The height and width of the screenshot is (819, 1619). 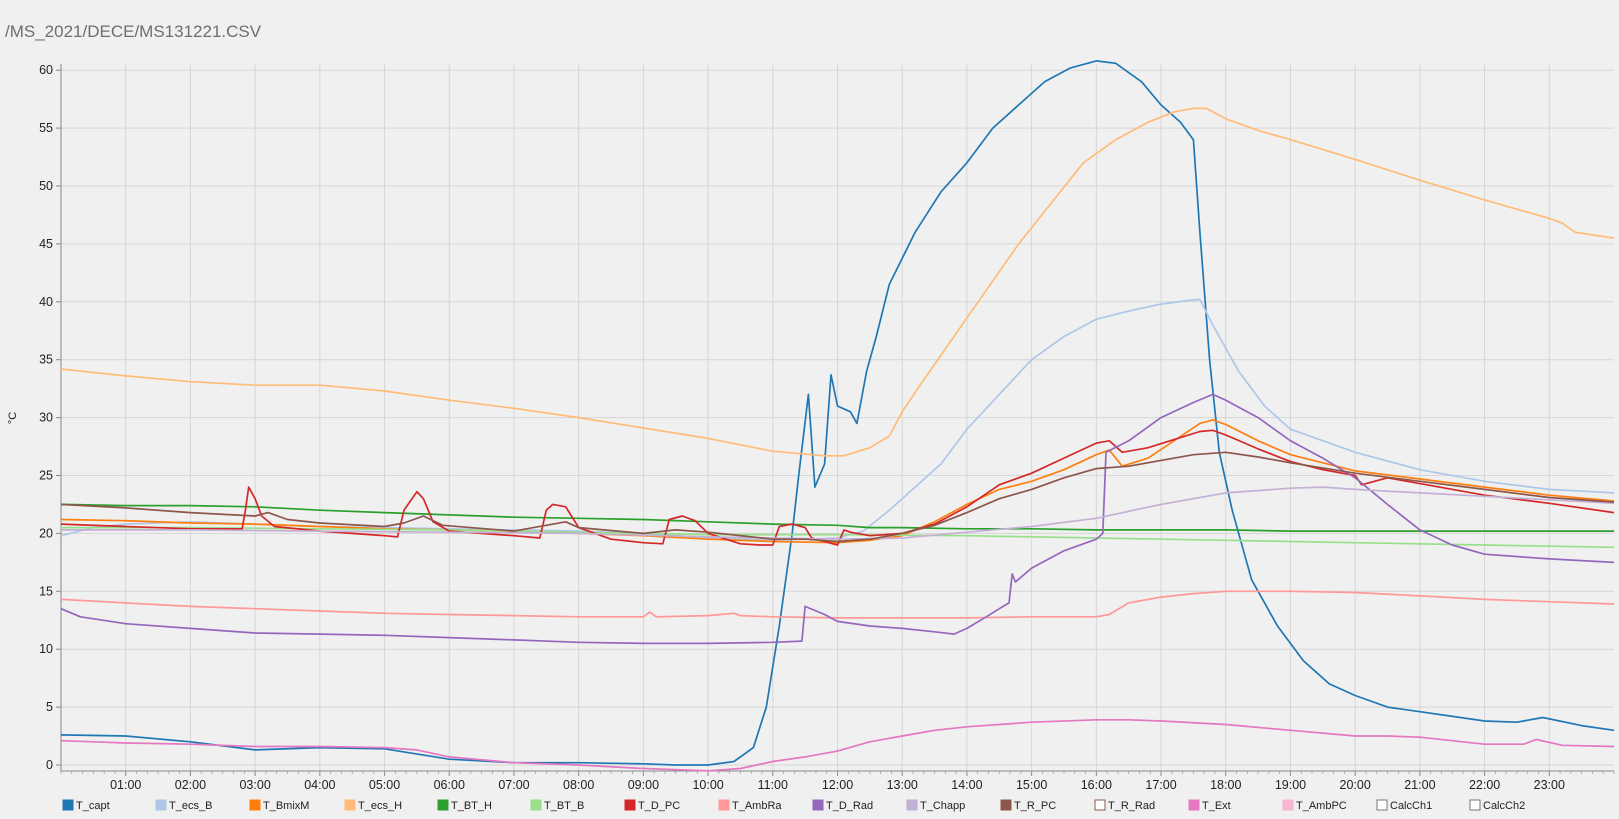 I want to click on y-tick-label: 50, so click(x=46, y=186).